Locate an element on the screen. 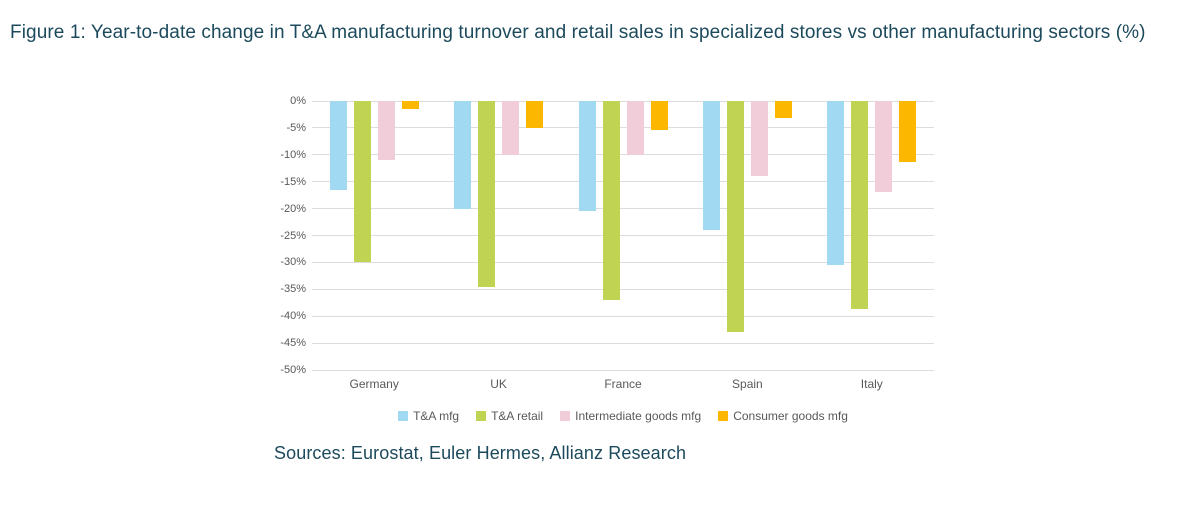  legend-label: Consumer goods mfg is located at coordinates (790, 416).